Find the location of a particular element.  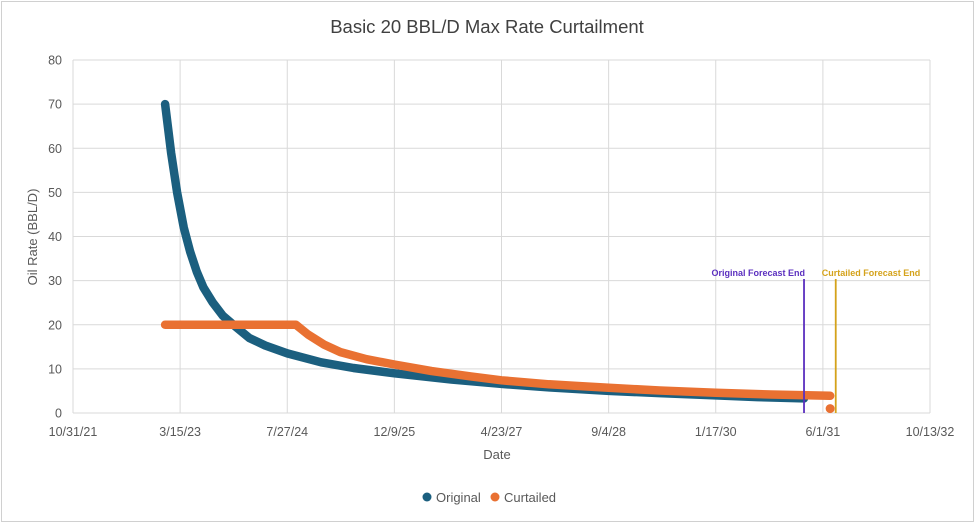

y-tick-label: 30 is located at coordinates (55, 281).